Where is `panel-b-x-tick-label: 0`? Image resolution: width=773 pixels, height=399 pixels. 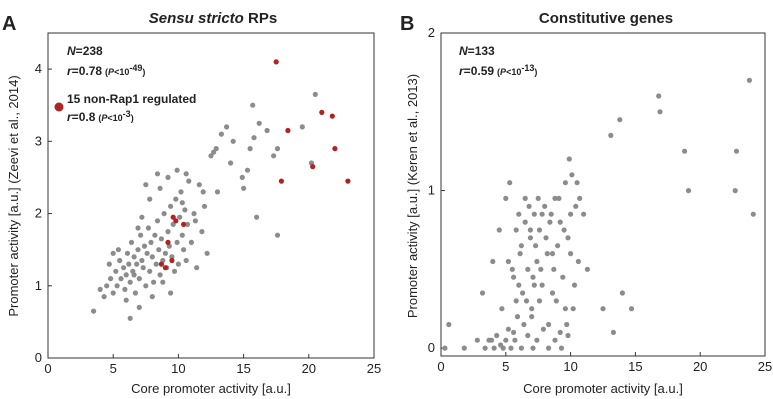
panel-b-x-tick-label: 0 is located at coordinates (440, 366).